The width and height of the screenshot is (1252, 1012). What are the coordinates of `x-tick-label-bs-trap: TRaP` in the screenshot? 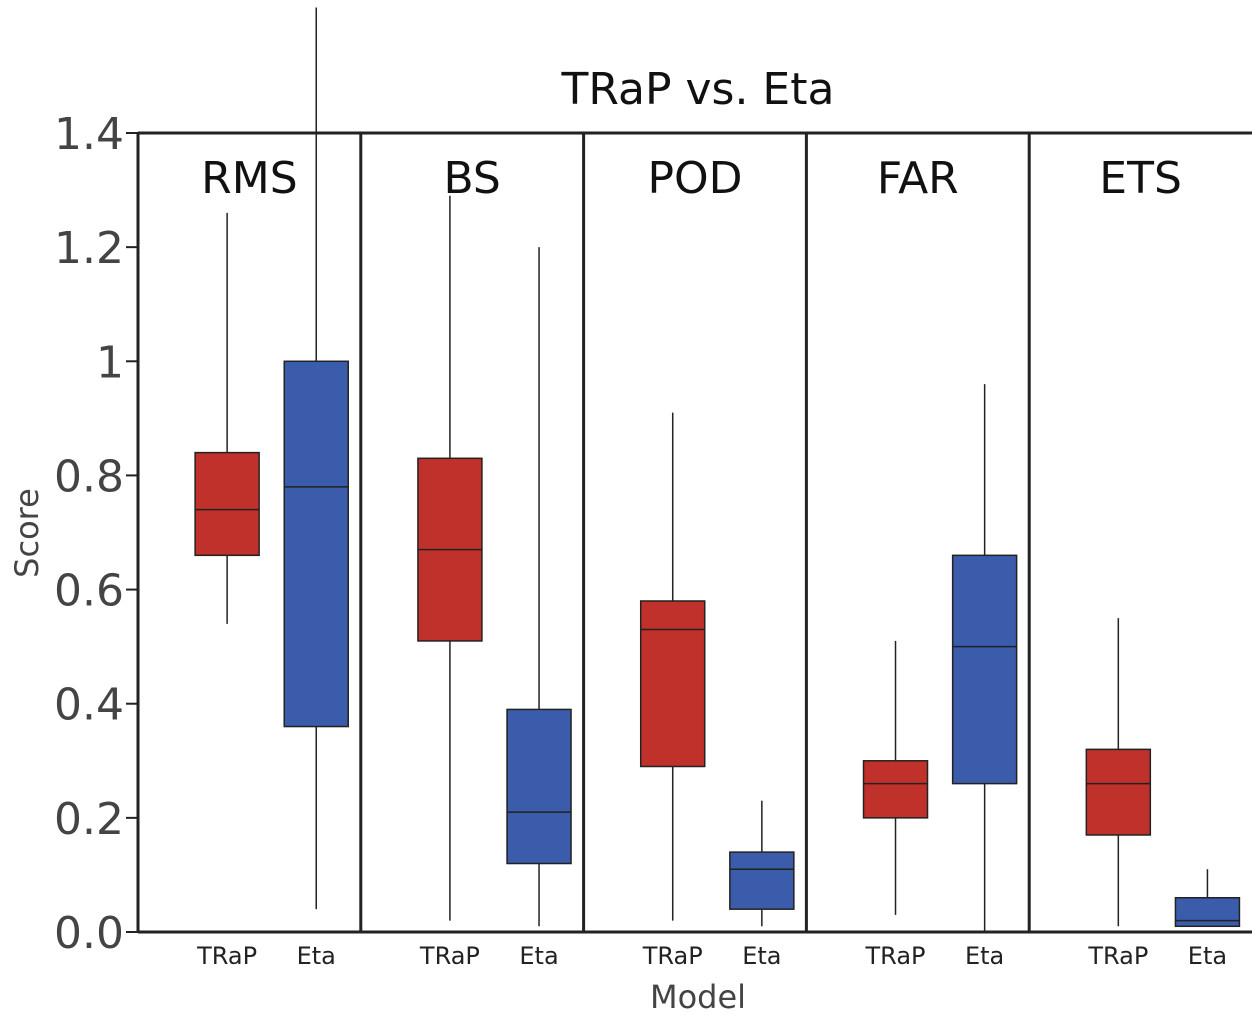 It's located at (449, 956).